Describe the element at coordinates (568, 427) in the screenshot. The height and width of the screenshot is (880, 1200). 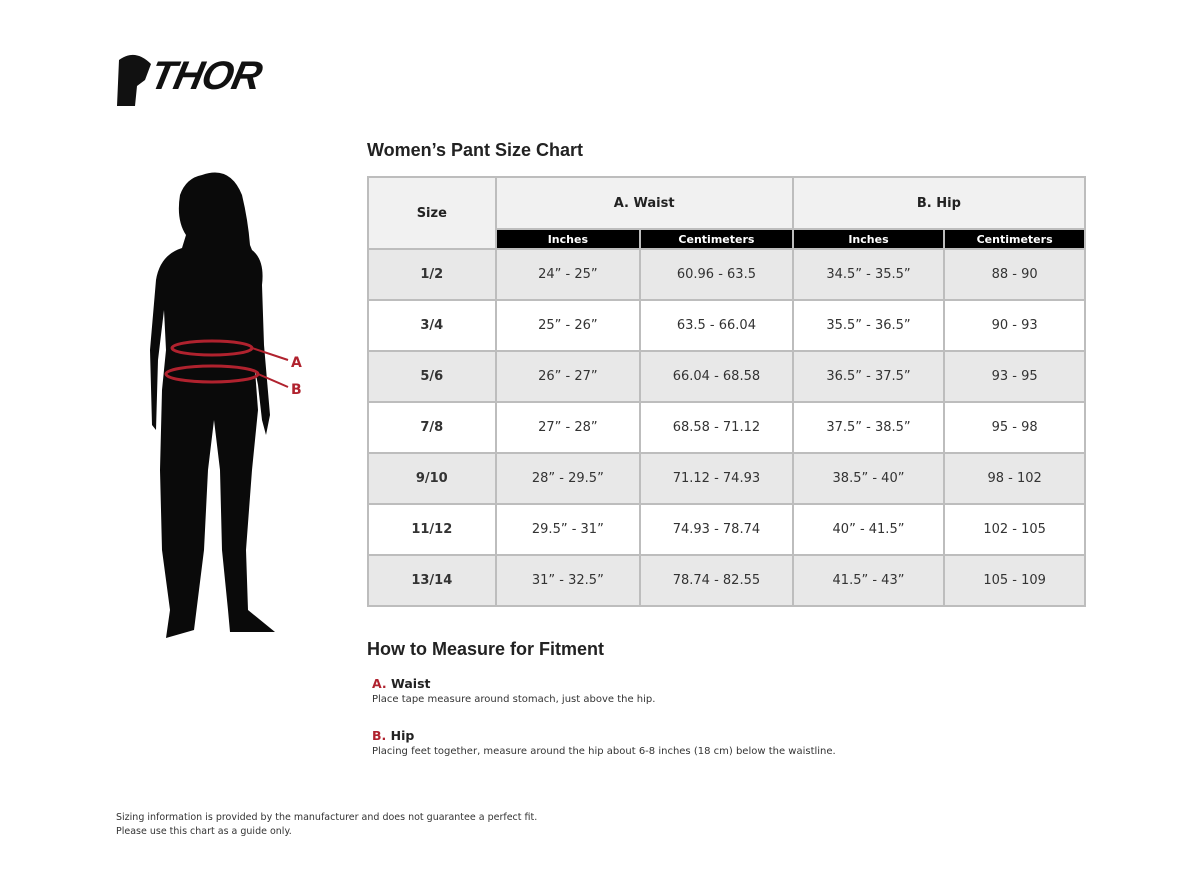
I see `value-cell: 27” - 28”` at that location.